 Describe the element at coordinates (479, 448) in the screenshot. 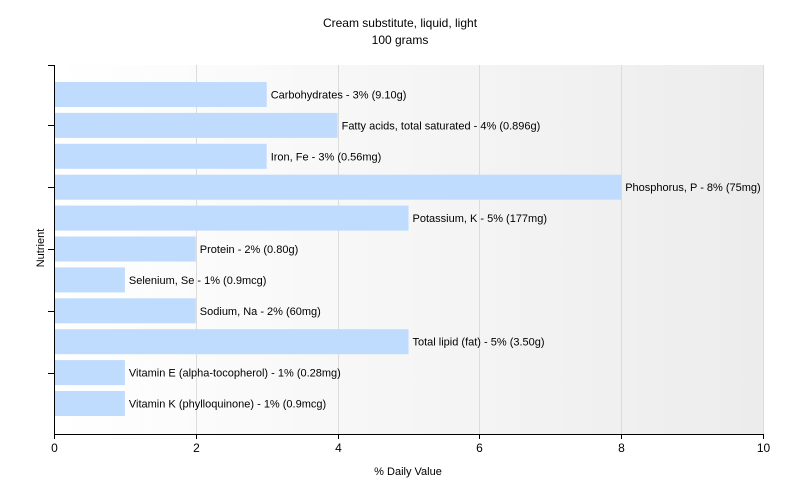

I see `x-tick-label-6: 6` at that location.